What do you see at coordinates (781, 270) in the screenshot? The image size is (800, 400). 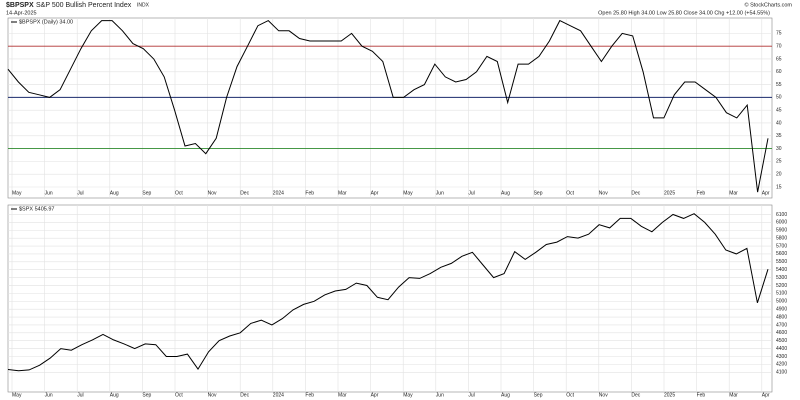 I see `y-tick-label: 5400` at bounding box center [781, 270].